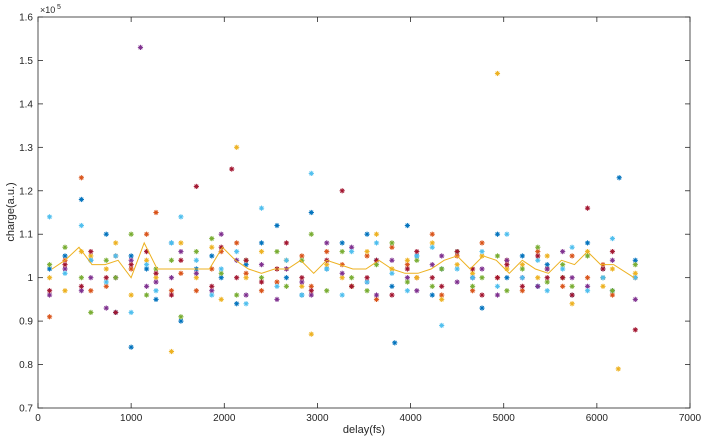 The height and width of the screenshot is (437, 706). Describe the element at coordinates (47, 10) in the screenshot. I see `y-exponent-base: ×10` at that location.